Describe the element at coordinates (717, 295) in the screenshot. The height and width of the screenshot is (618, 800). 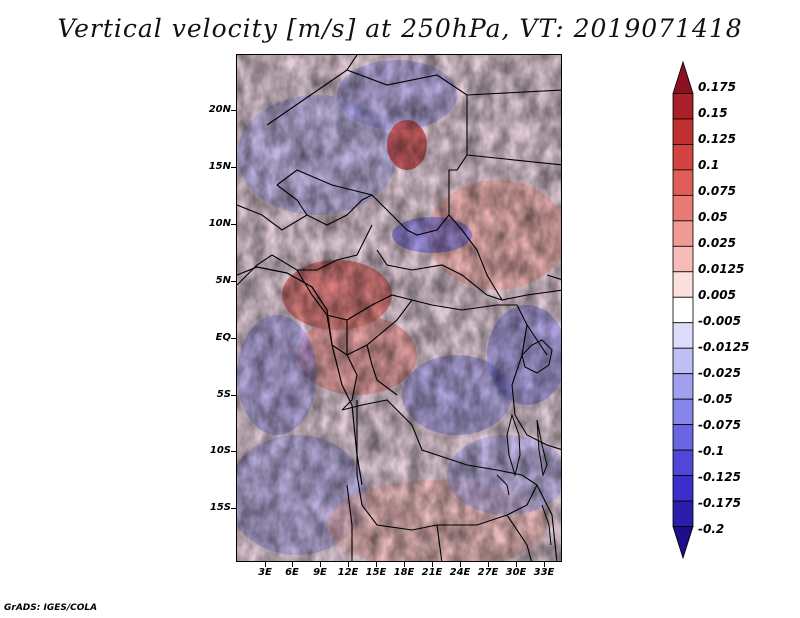
I see `colorbar-label: 0.005` at that location.